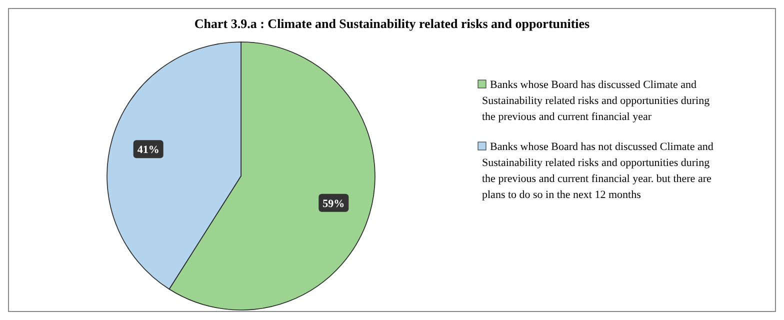 The width and height of the screenshot is (784, 320). I want to click on legend-label: Banks whose Board has not discussed Climate and Sustainability related risks and opportunities during the previous and current financial year. but there are plans to do so in the next 12 months, so click(598, 171).